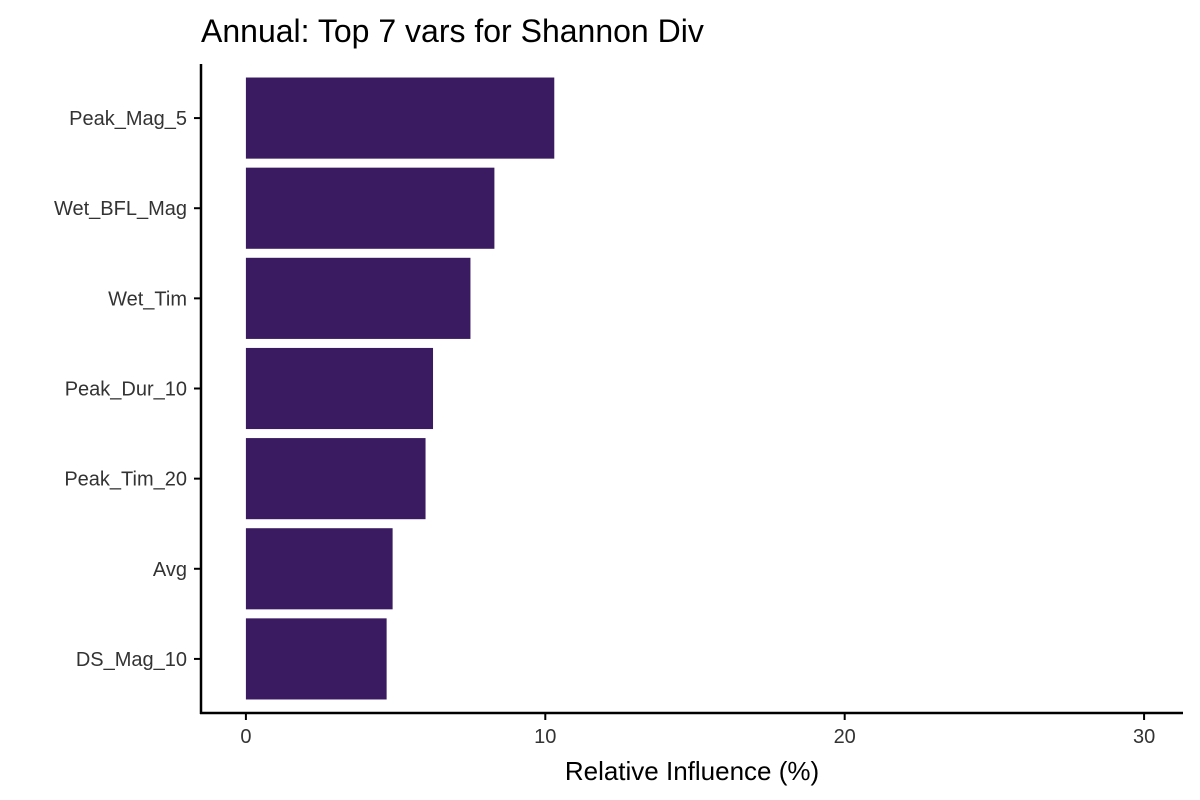 The image size is (1200, 800). What do you see at coordinates (1144, 737) in the screenshot?
I see `x-tick-label: 30` at bounding box center [1144, 737].